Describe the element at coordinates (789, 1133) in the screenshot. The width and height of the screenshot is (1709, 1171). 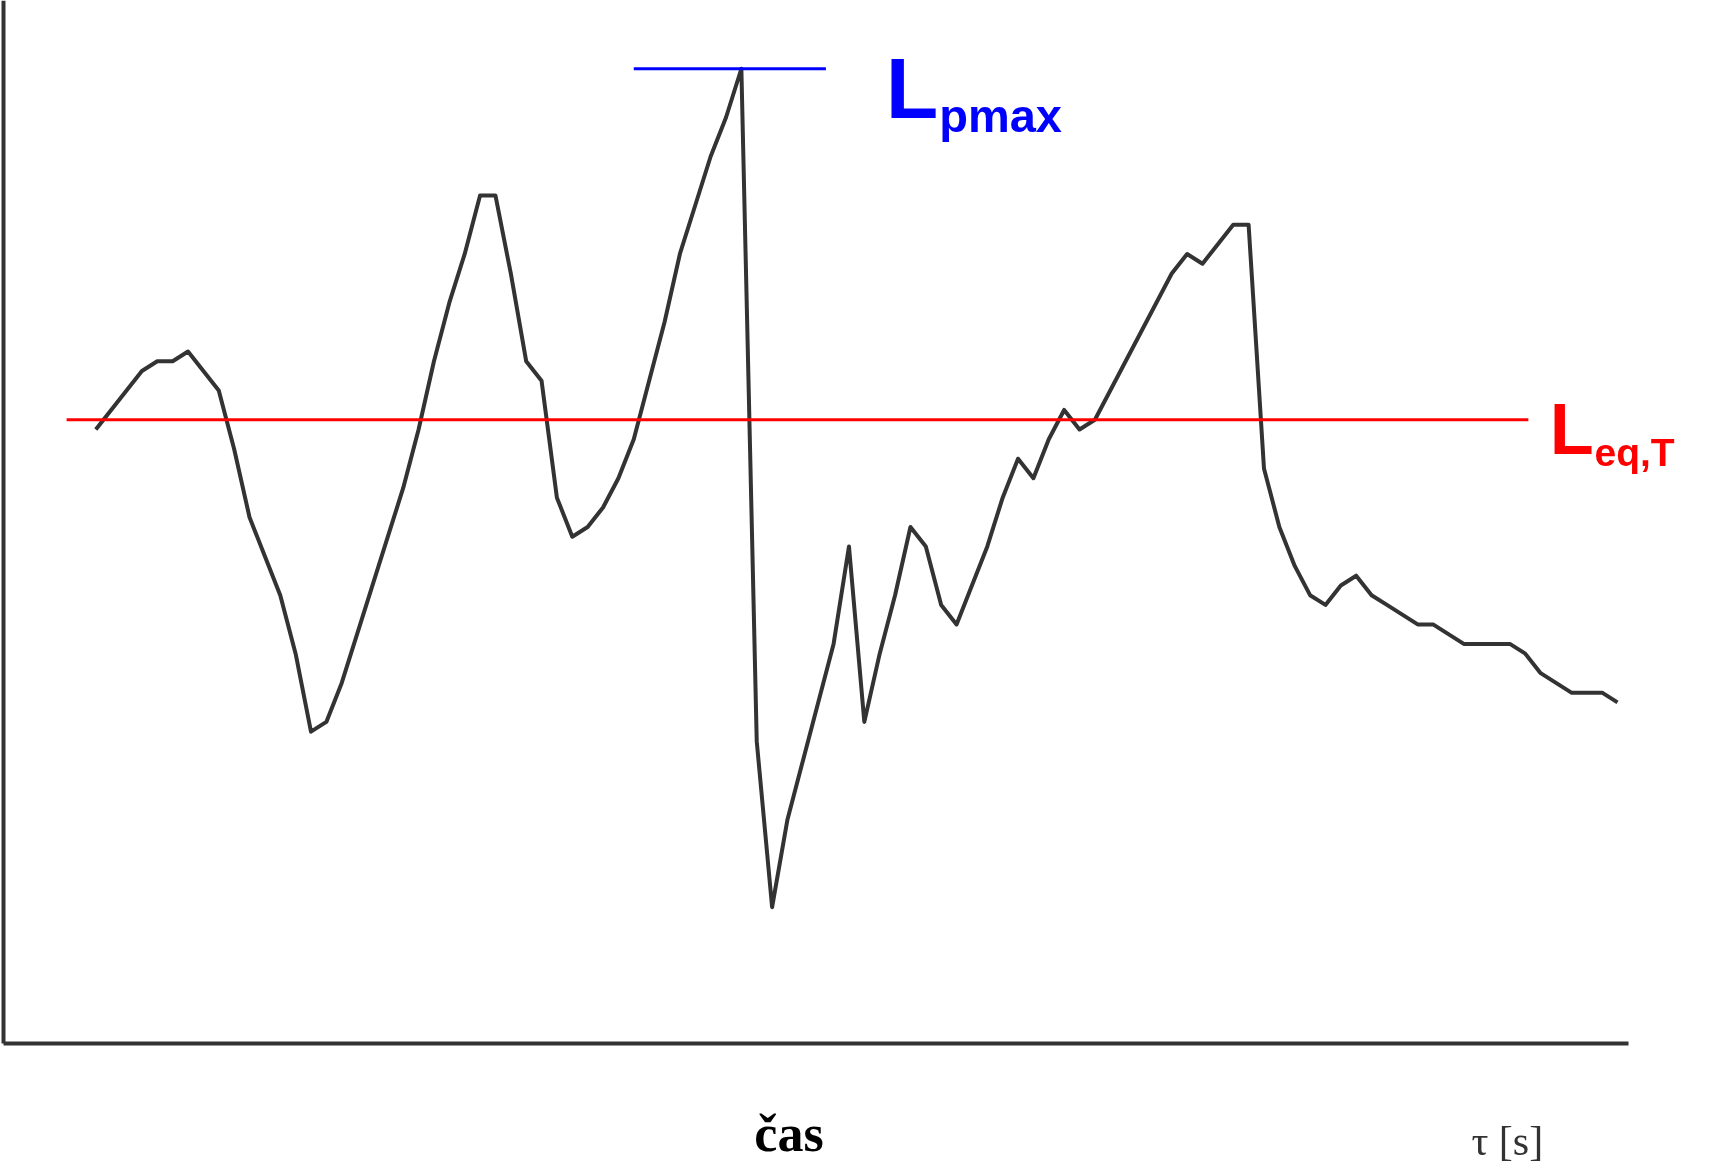
I see `x-axis-title: čas` at that location.